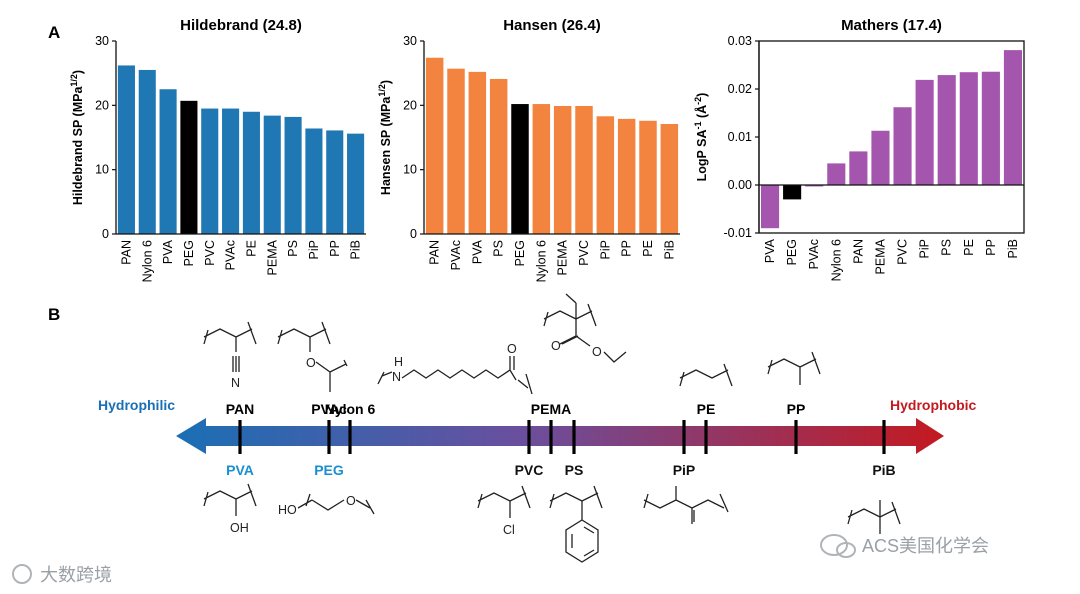 The height and width of the screenshot is (594, 1080). What do you see at coordinates (740, 41) in the screenshot?
I see `y-tick-label: 0.03` at bounding box center [740, 41].